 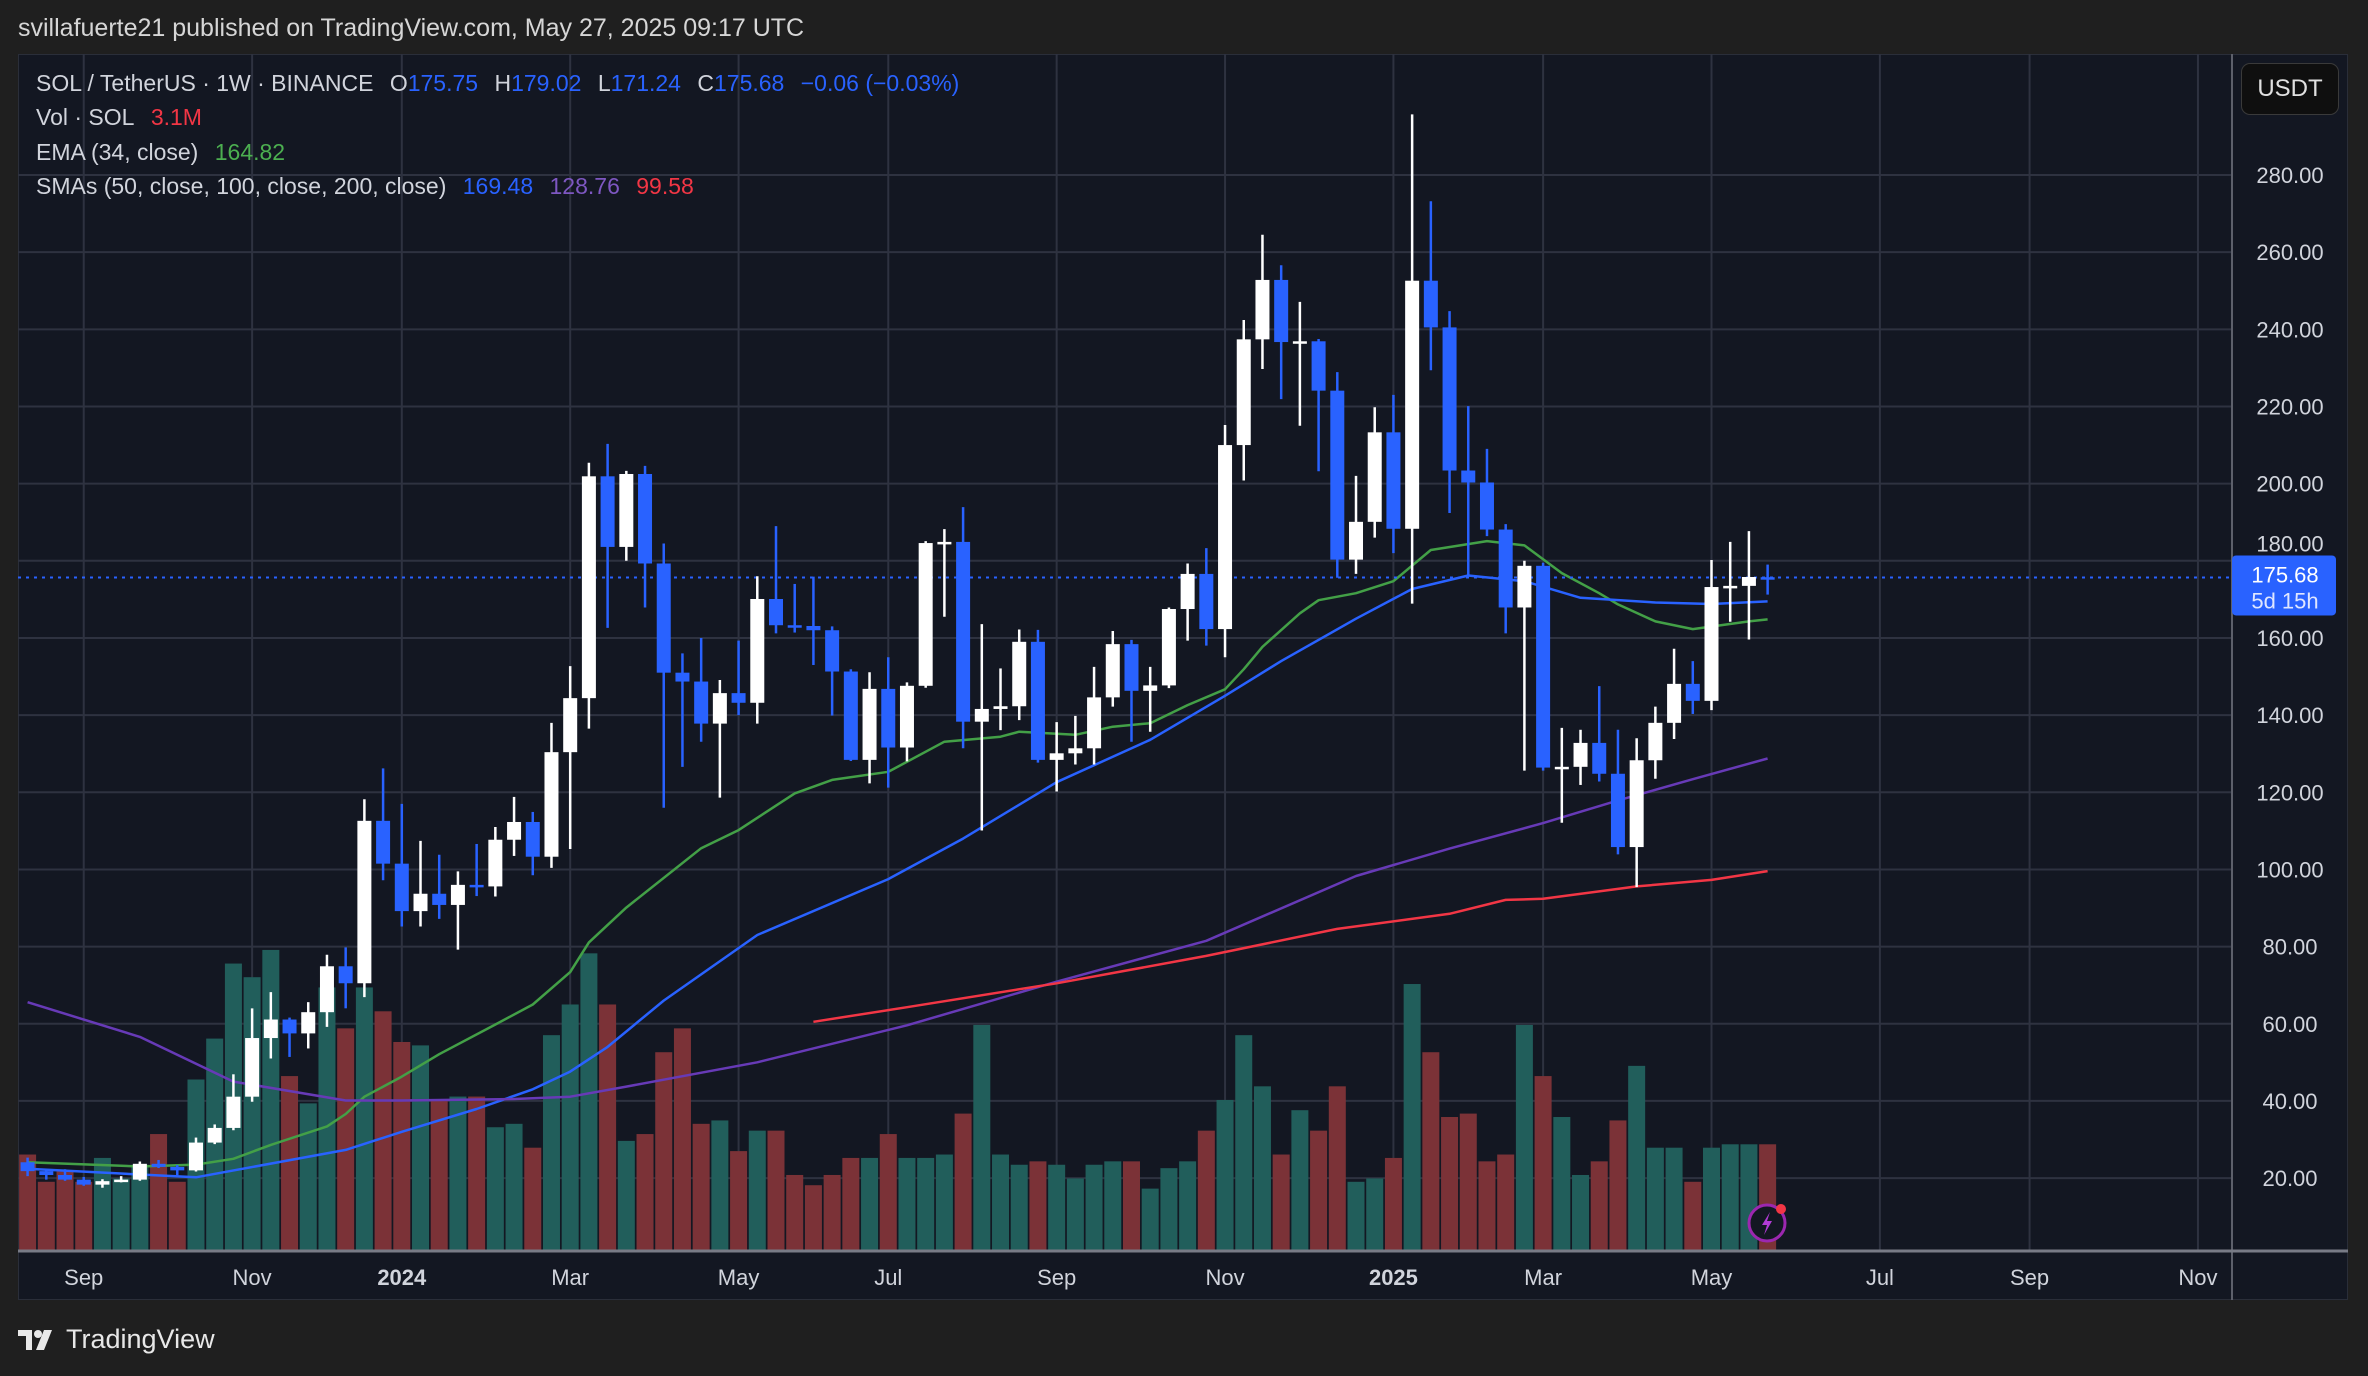 I want to click on price-tick-label: 220.00, so click(x=2289, y=406).